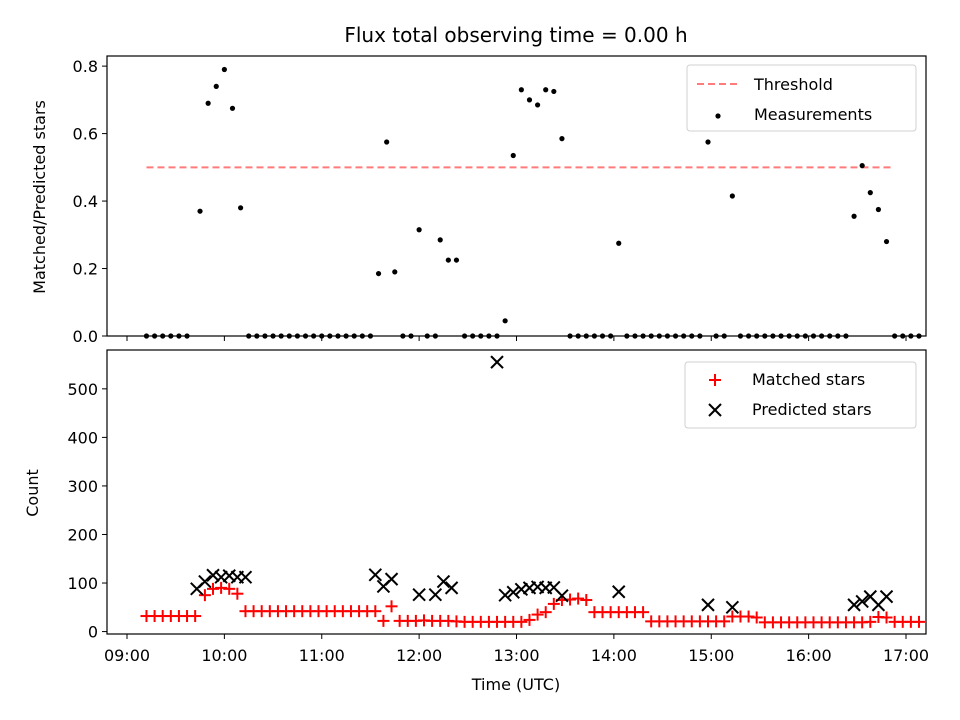 Image resolution: width=960 pixels, height=720 pixels. I want to click on x-tick-label: 11:00, so click(322, 655).